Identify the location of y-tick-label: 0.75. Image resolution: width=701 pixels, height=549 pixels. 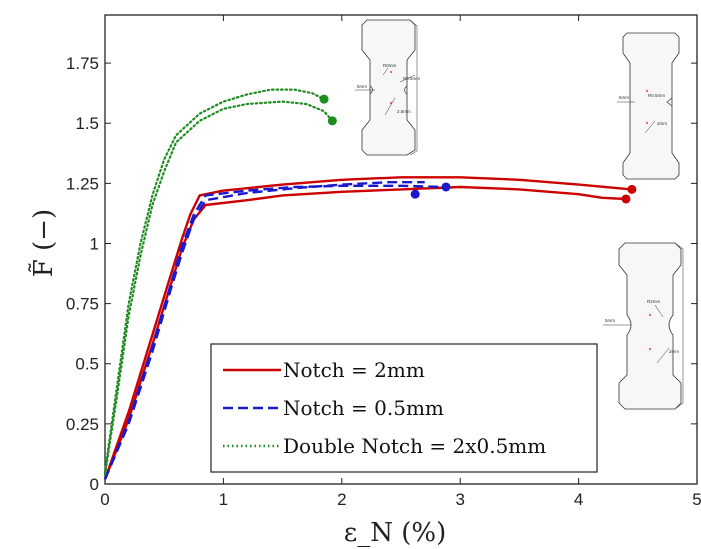
(82, 304).